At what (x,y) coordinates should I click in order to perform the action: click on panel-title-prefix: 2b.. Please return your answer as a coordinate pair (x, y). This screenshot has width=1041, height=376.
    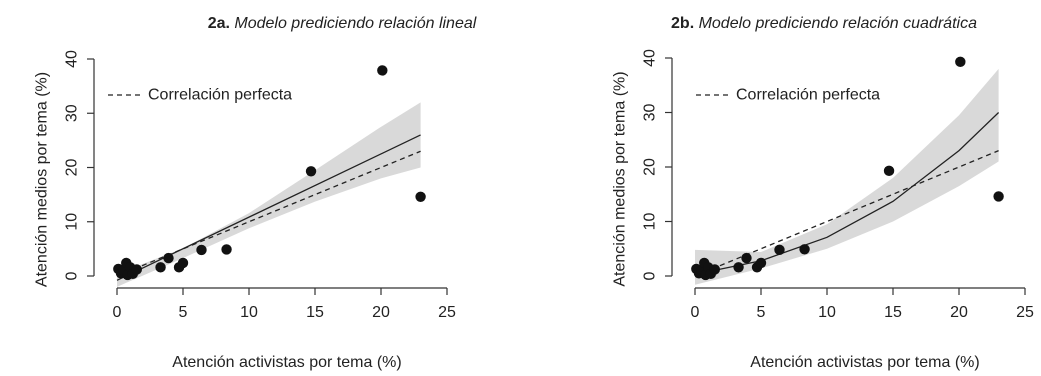
    Looking at the image, I should click on (685, 23).